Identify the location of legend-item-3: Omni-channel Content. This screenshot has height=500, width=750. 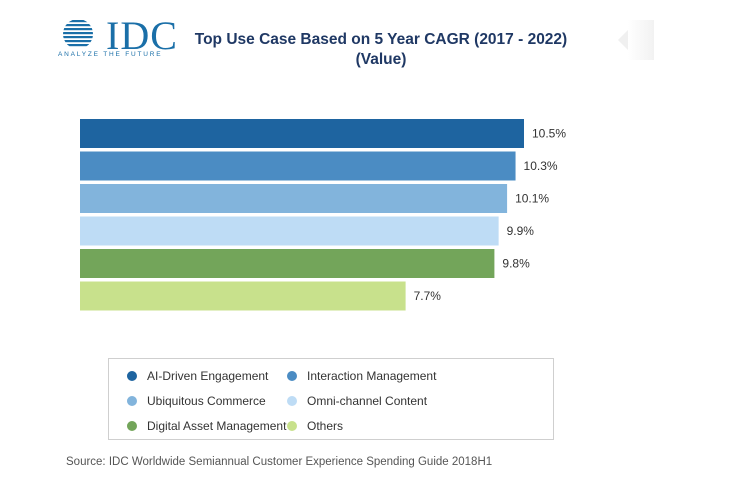
(357, 401).